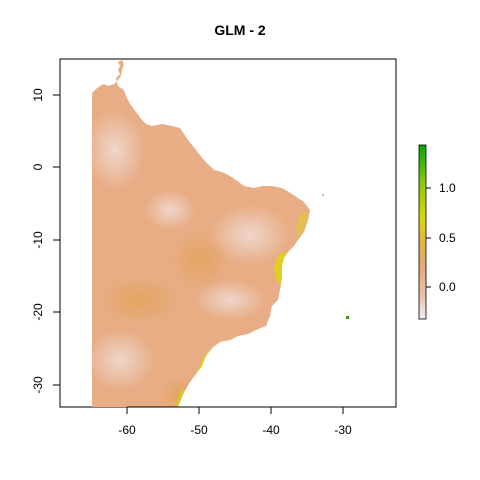 This screenshot has width=480, height=480. I want to click on x-tick-label: -40, so click(271, 430).